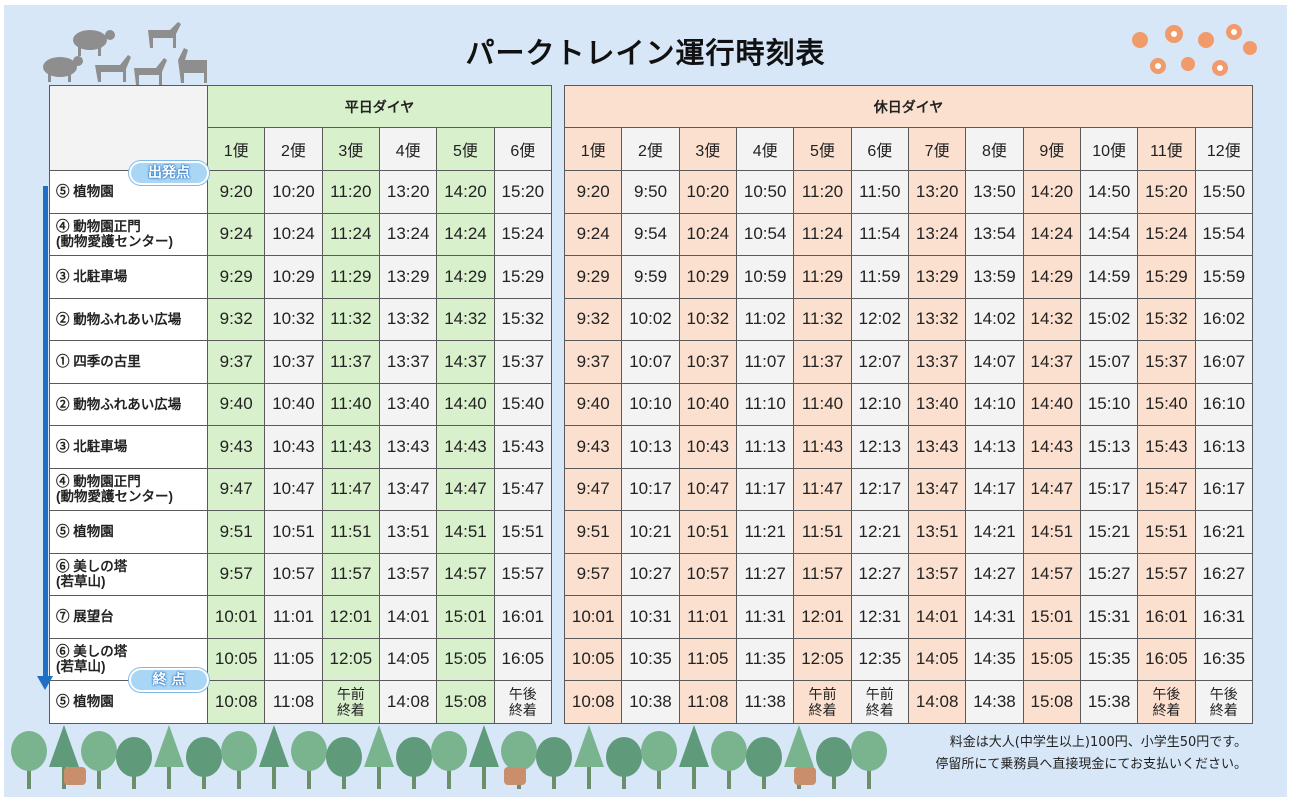 This screenshot has width=1291, height=804. Describe the element at coordinates (1109, 319) in the screenshot. I see `time-cell: 15:02` at that location.